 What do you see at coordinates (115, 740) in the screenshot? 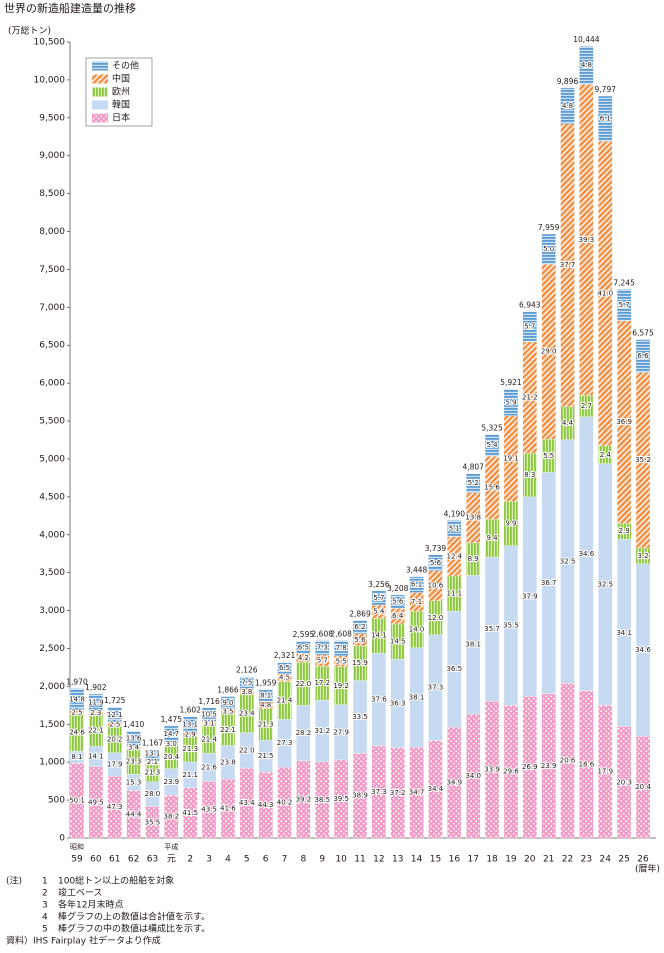
I see `segment-label: 20.2` at bounding box center [115, 740].